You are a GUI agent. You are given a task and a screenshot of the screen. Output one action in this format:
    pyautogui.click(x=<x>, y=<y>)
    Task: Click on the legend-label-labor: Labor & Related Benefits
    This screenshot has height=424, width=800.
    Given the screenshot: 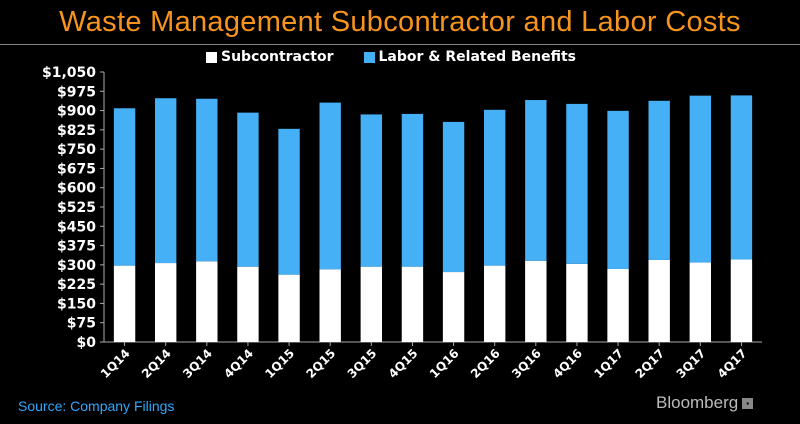 What is the action you would take?
    pyautogui.click(x=477, y=57)
    